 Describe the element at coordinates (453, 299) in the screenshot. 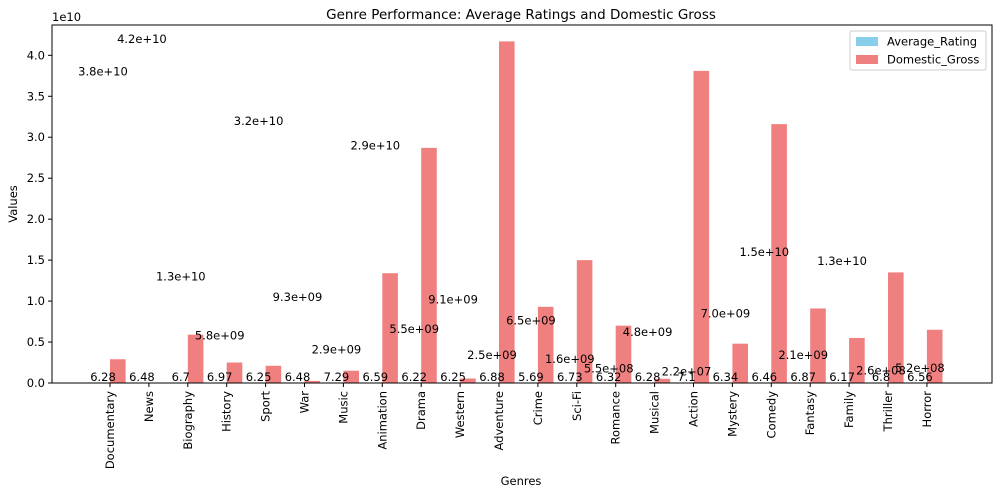

I see `gross-annotation: 9.1e+09` at that location.